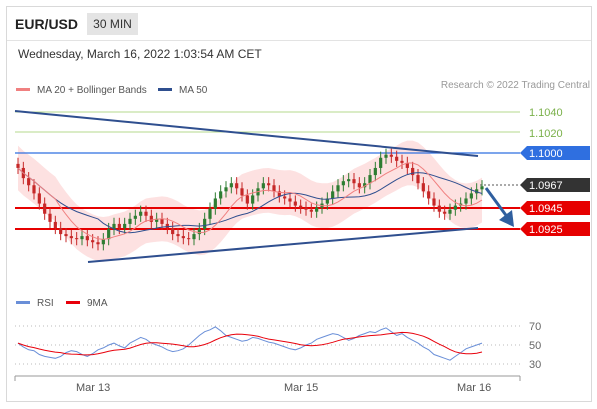 This screenshot has width=597, height=409. Describe the element at coordinates (499, 207) in the screenshot. I see `forecast-arrow-icon` at that location.